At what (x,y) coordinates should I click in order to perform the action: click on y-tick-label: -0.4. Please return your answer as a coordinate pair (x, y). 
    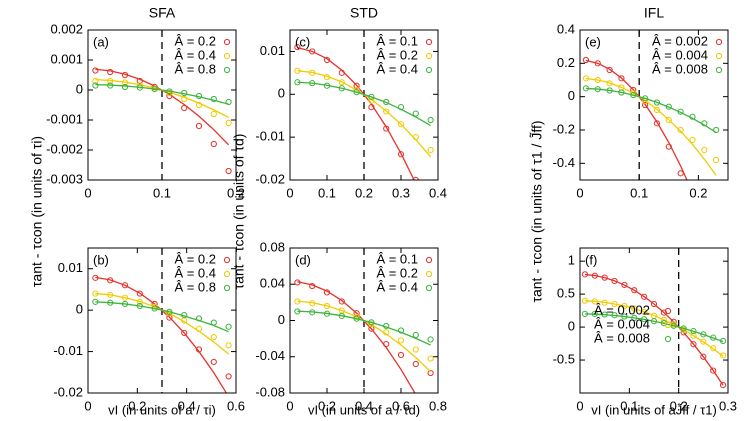
    Looking at the image, I should click on (564, 162).